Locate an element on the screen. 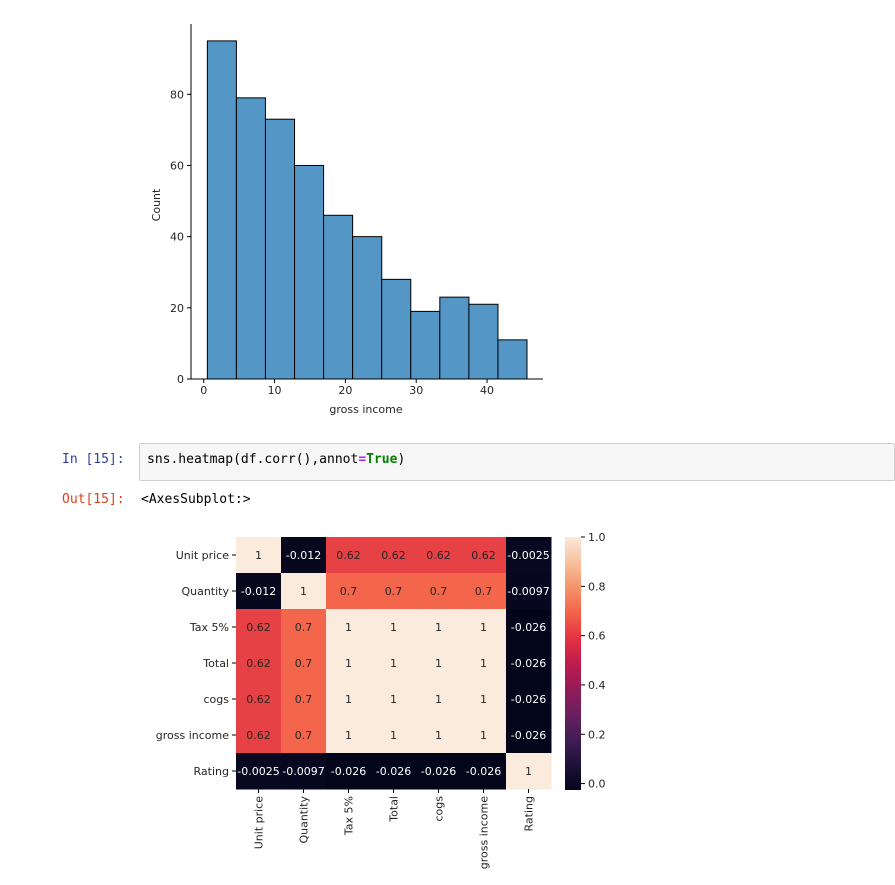  colorbar-tick-label: 0.8 is located at coordinates (597, 586).